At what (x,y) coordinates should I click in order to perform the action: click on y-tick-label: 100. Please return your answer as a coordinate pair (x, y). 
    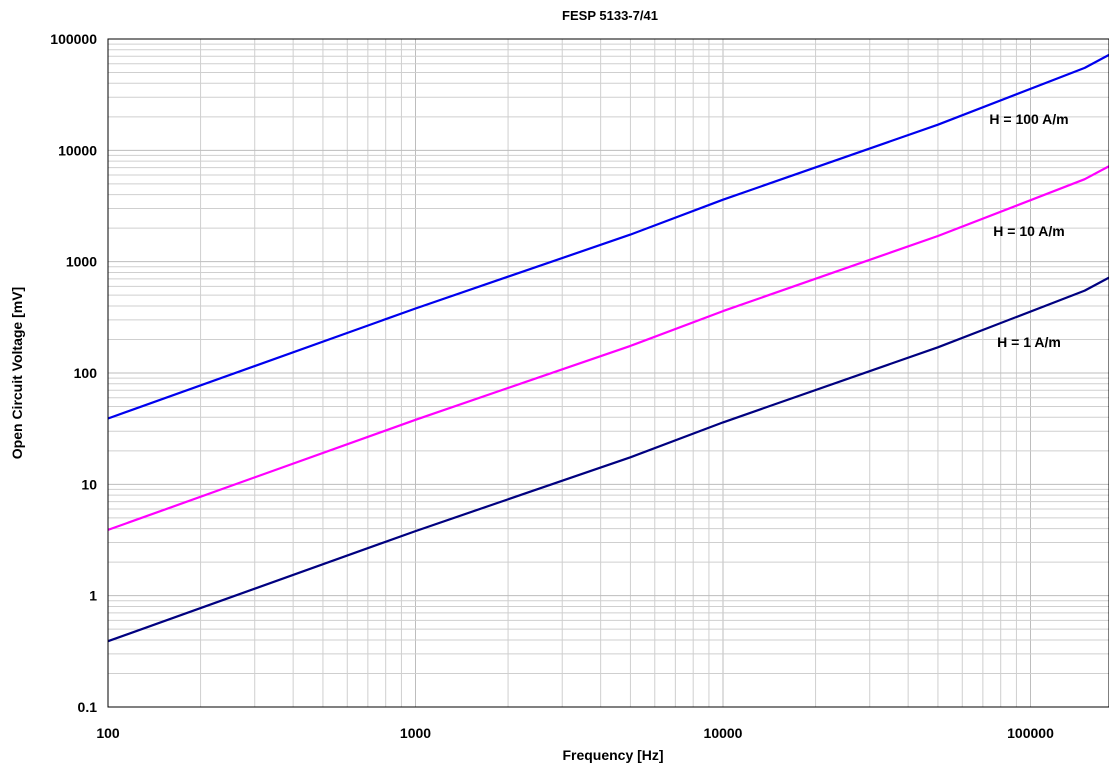
    Looking at the image, I should click on (86, 373).